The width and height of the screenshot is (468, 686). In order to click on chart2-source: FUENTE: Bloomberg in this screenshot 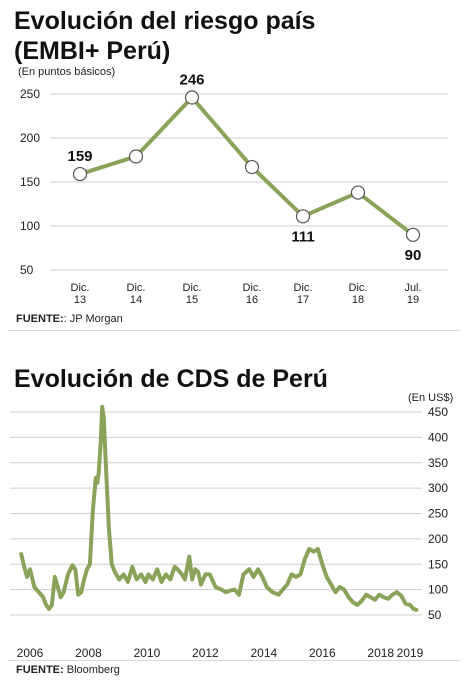, I will do `click(68, 670)`.